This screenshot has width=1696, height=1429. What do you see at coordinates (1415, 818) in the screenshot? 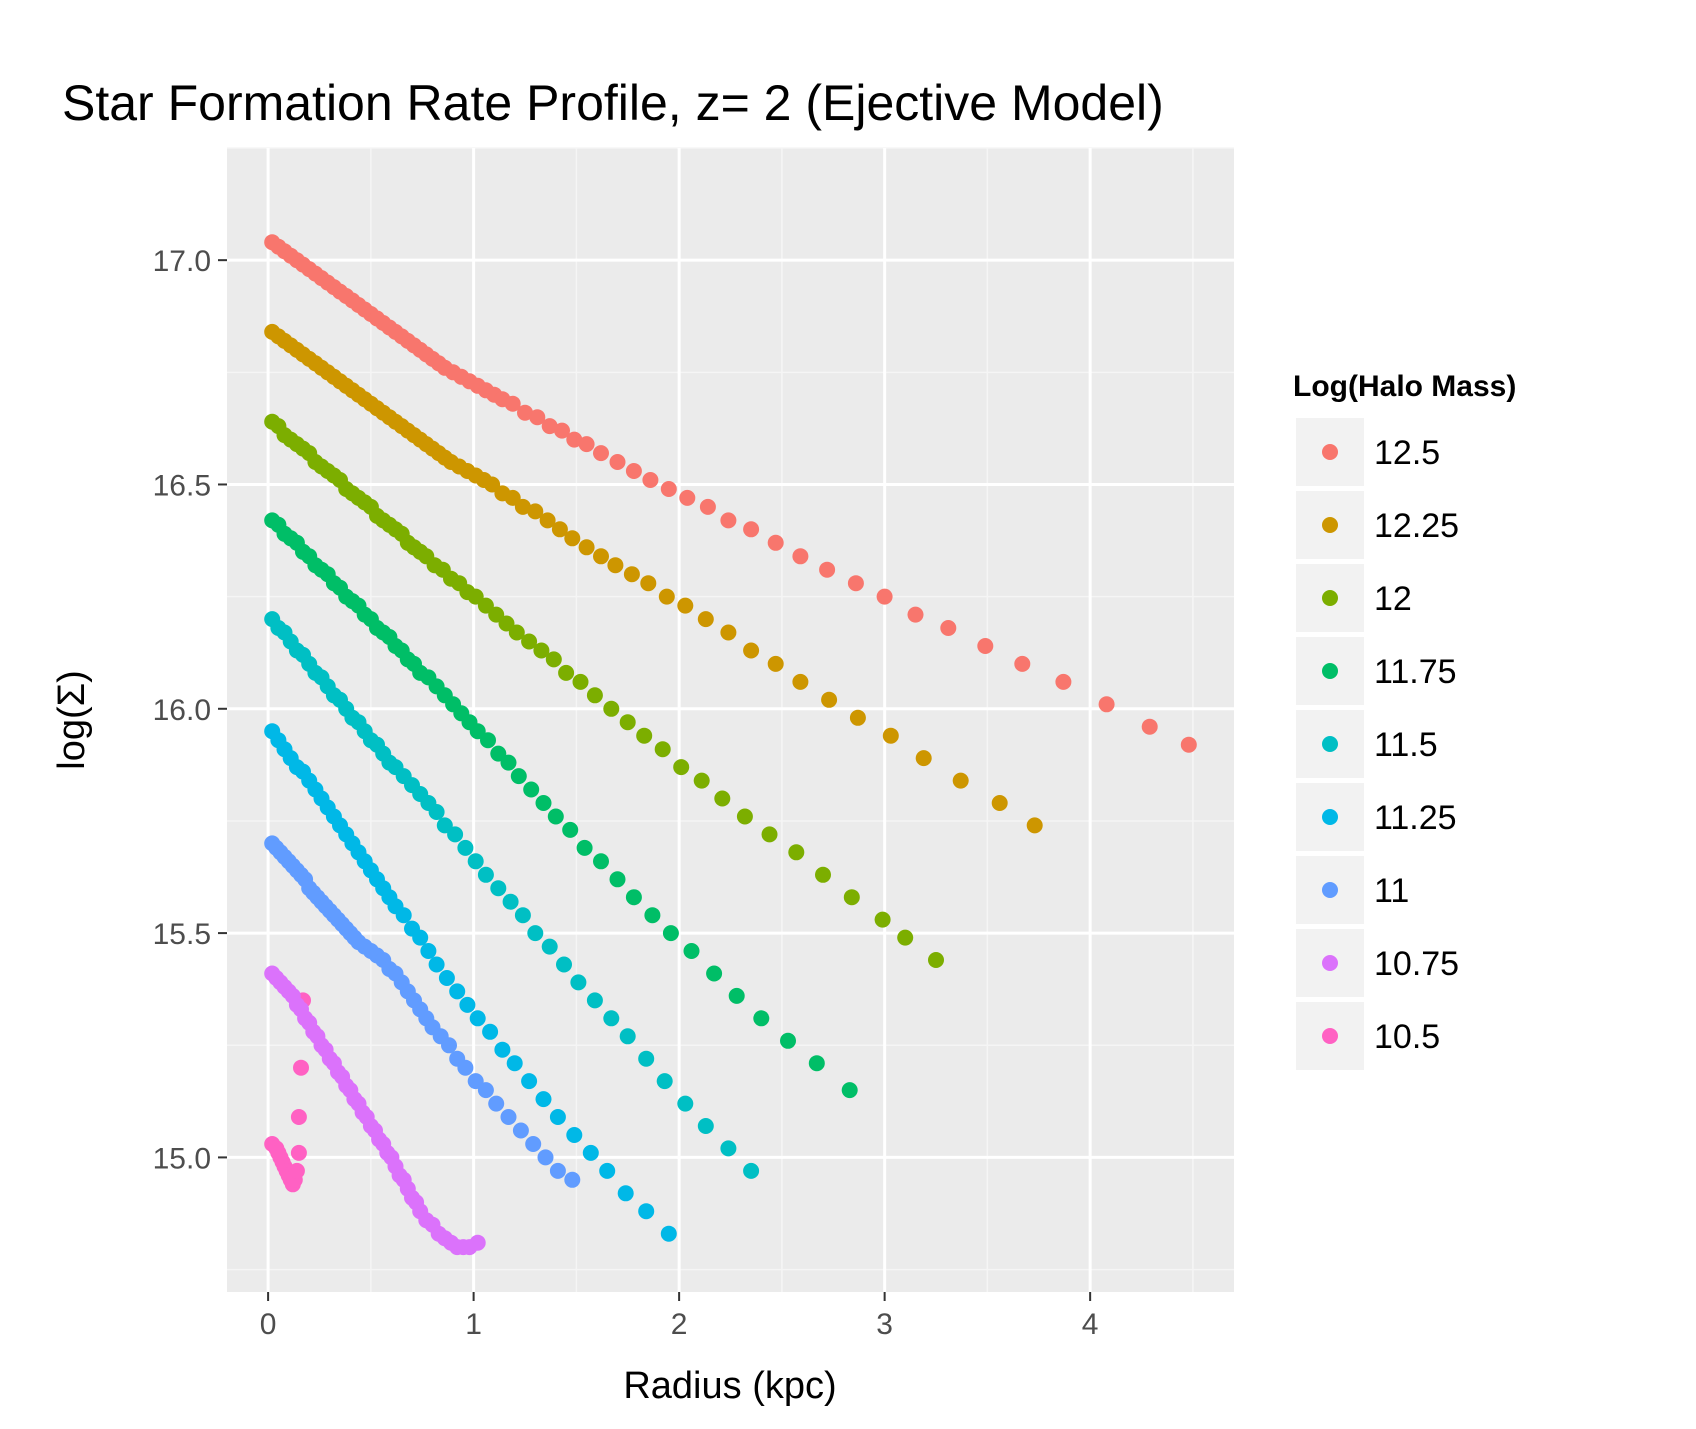
I see `legend-label: 11.25` at bounding box center [1415, 818].